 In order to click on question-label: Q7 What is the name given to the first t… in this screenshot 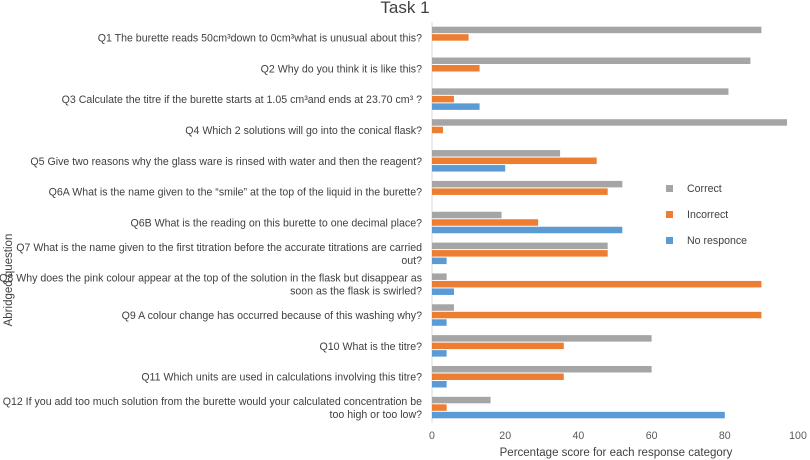, I will do `click(219, 248)`.